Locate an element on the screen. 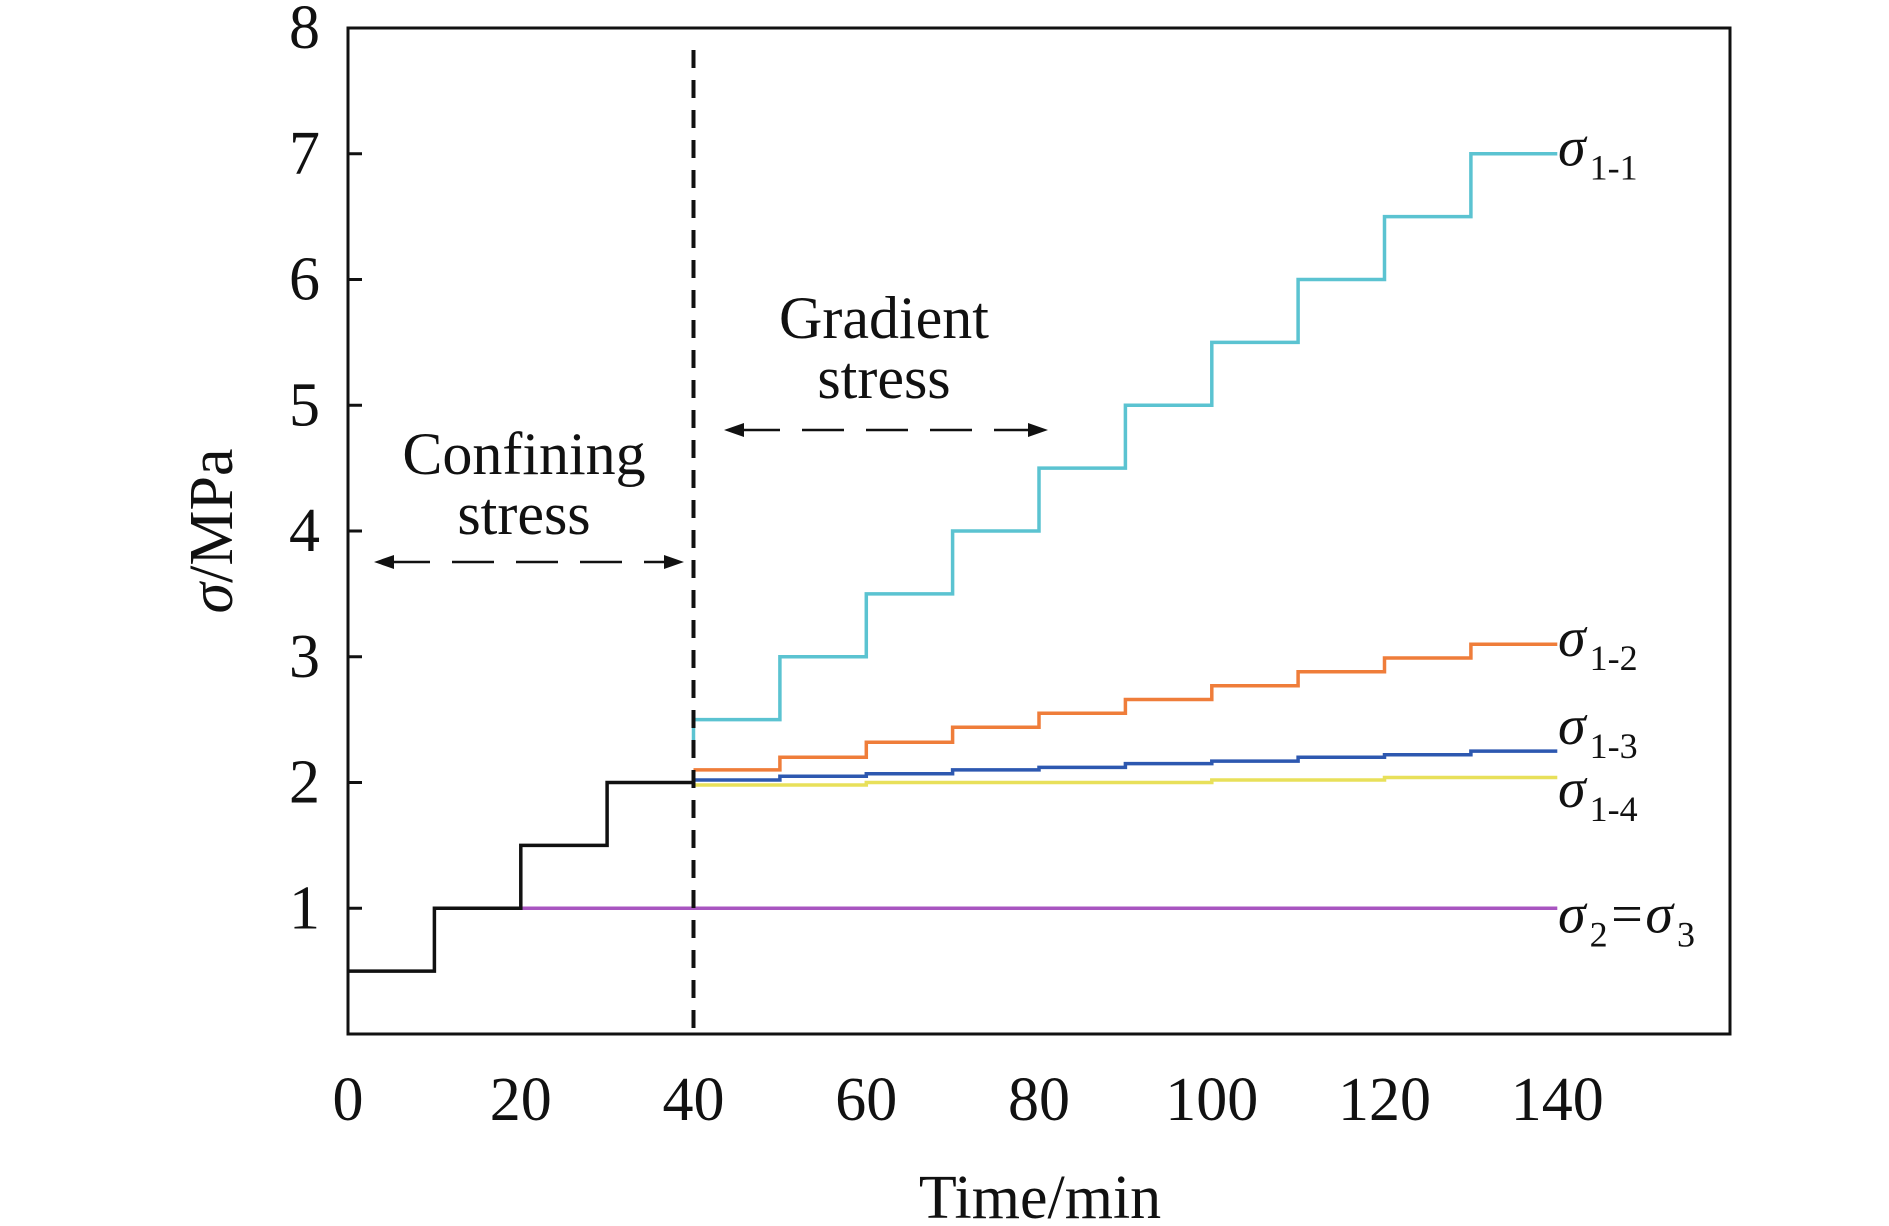 The width and height of the screenshot is (1889, 1226). y-tick-label: 5 is located at coordinates (304, 405).